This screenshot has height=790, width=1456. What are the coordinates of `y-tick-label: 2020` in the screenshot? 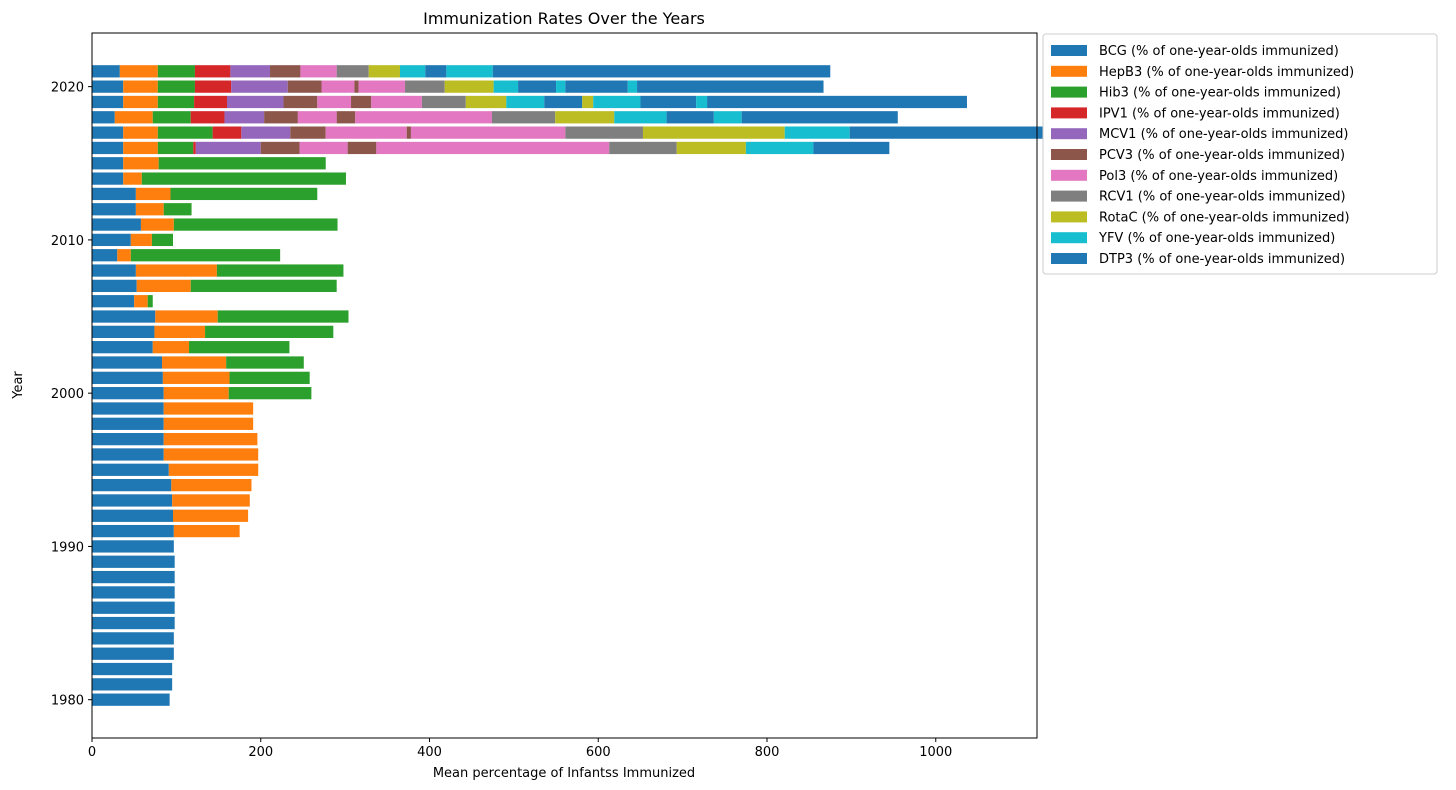 It's located at (67, 88).